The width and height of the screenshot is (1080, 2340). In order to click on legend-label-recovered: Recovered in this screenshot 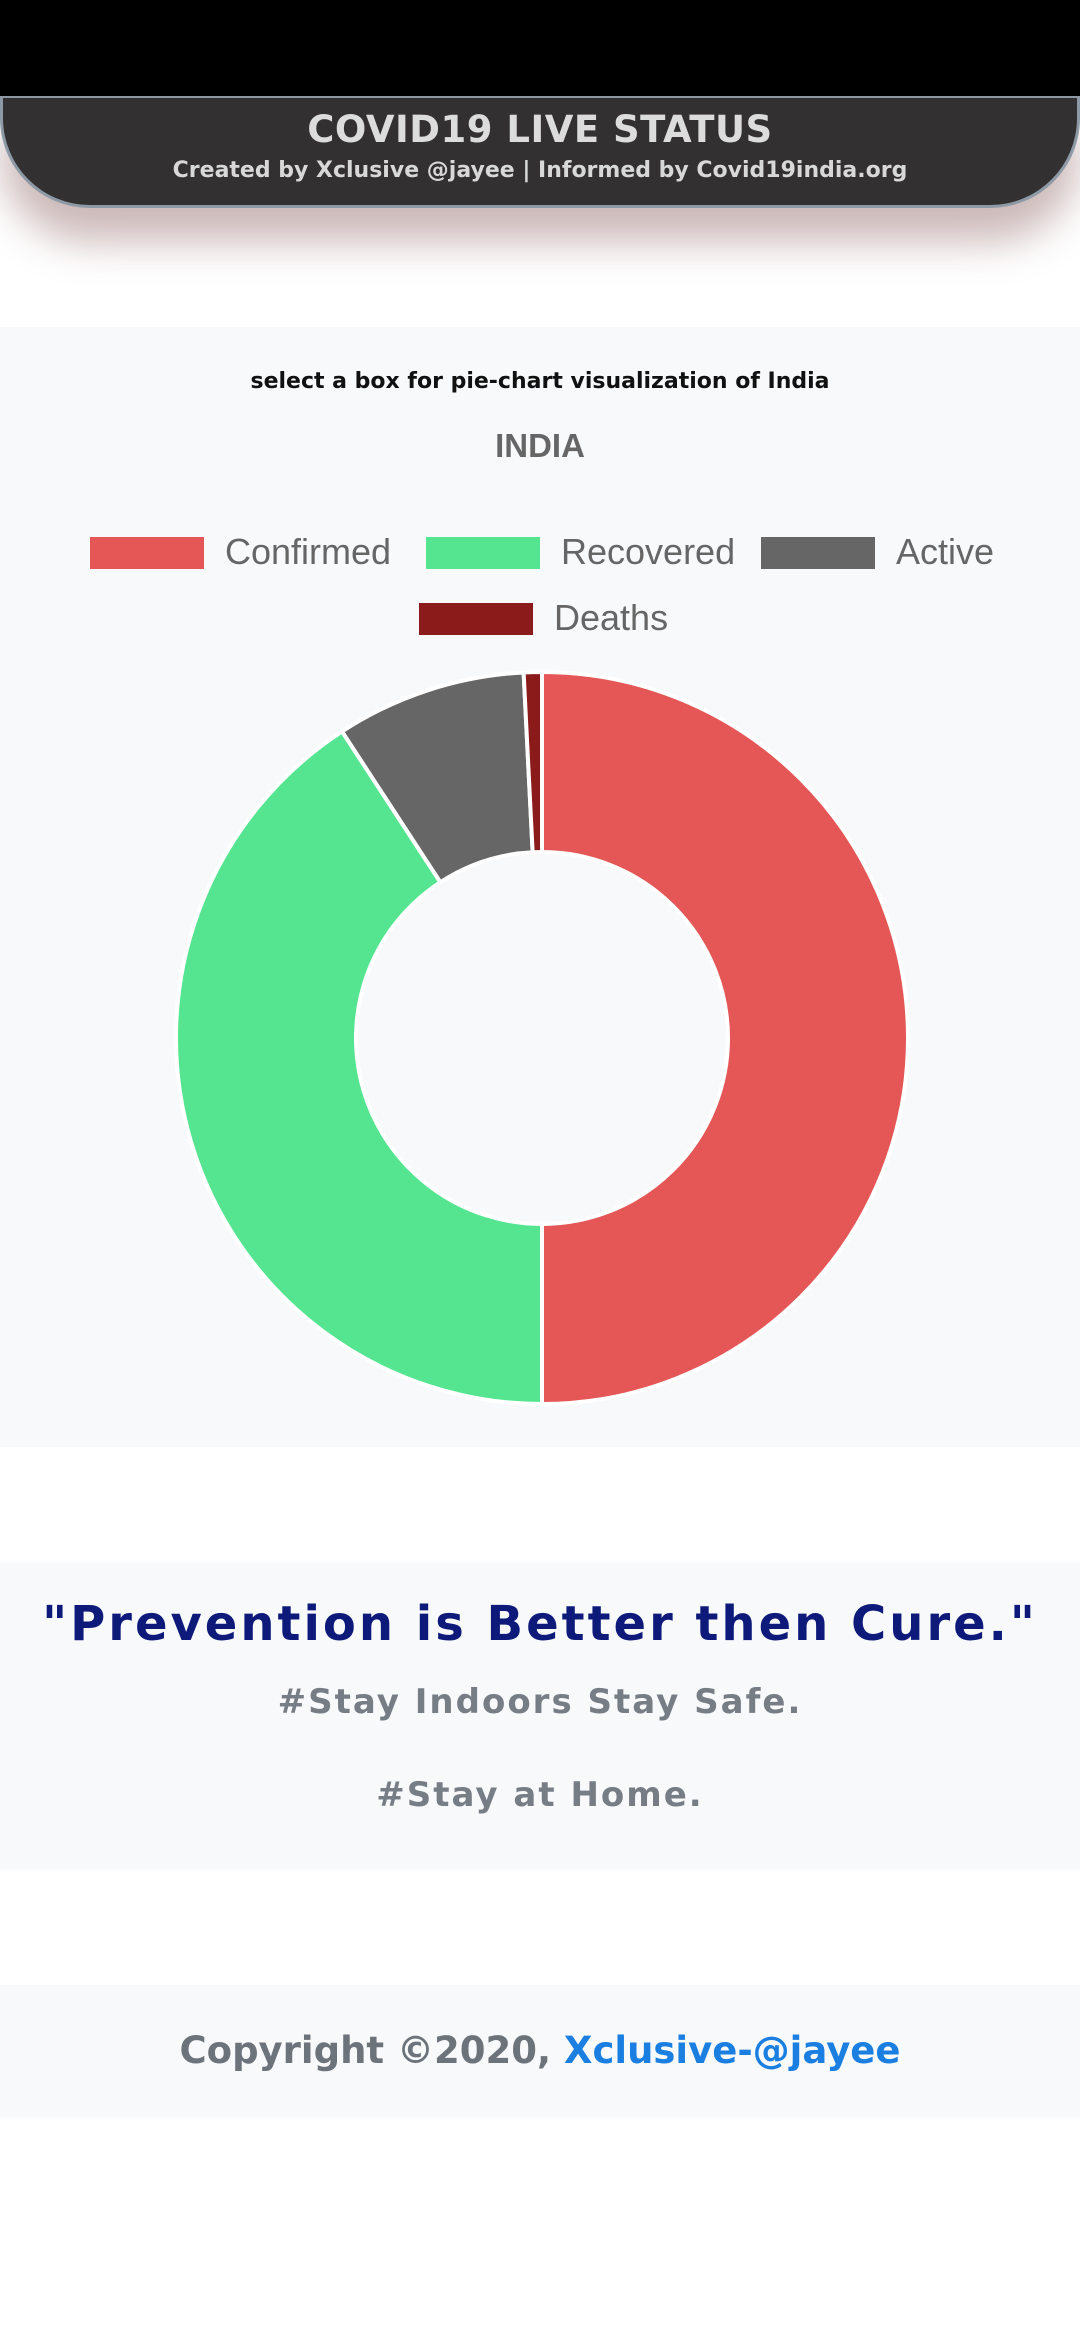, I will do `click(648, 551)`.